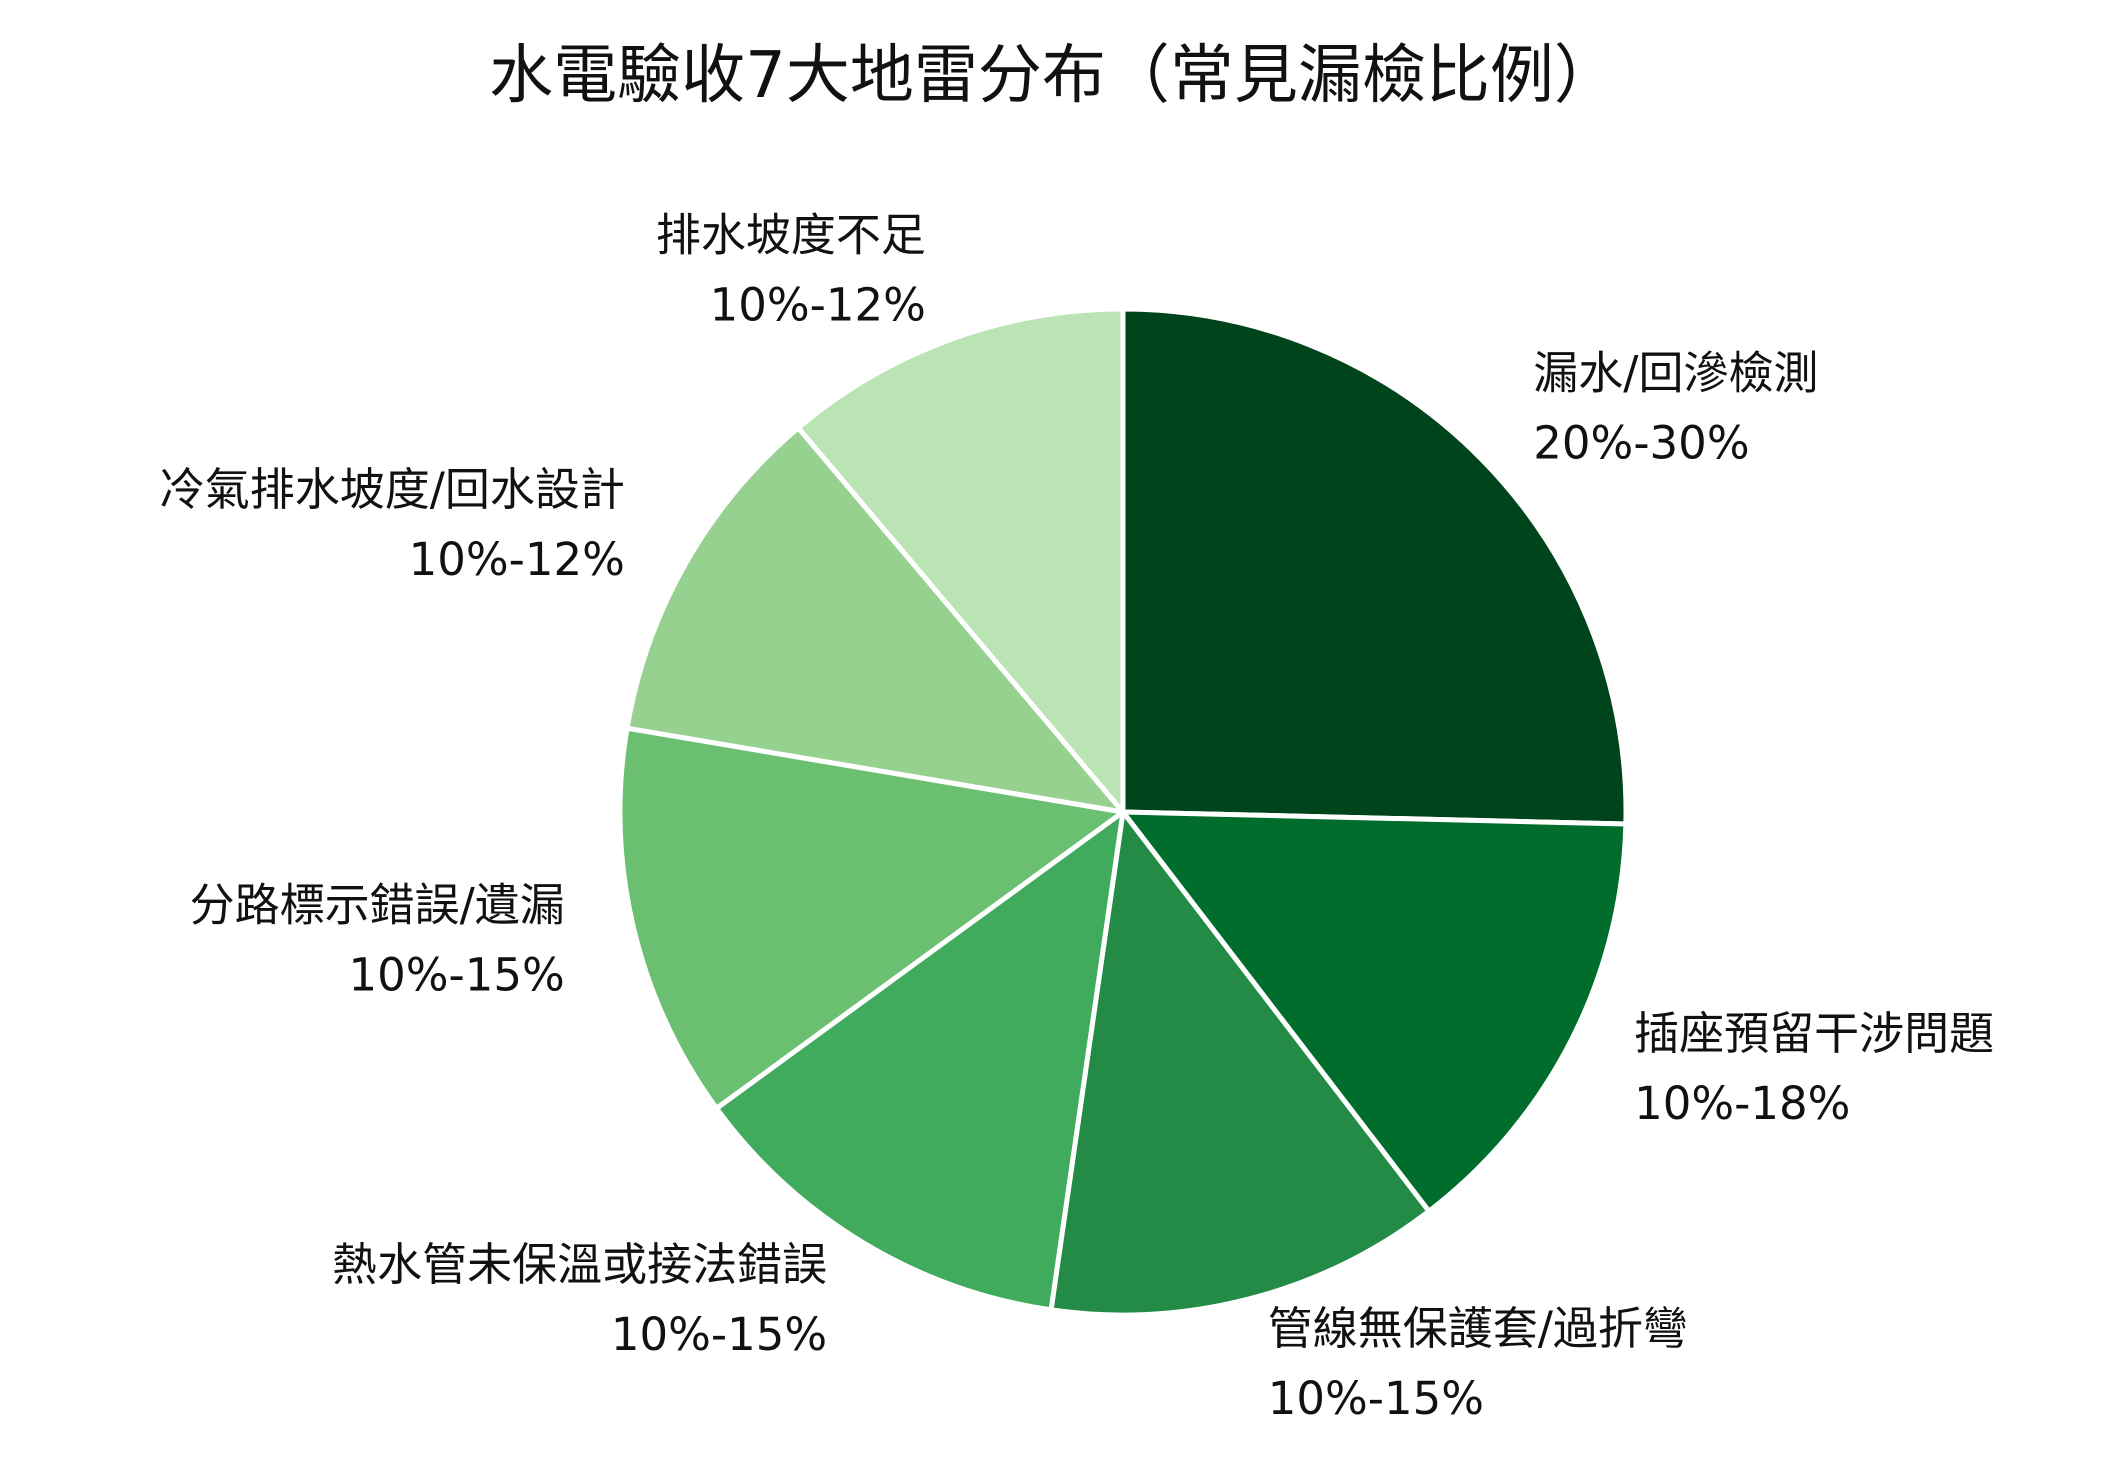 The height and width of the screenshot is (1468, 2107). I want to click on slice-value-label-5: 10%-15%, so click(457, 974).